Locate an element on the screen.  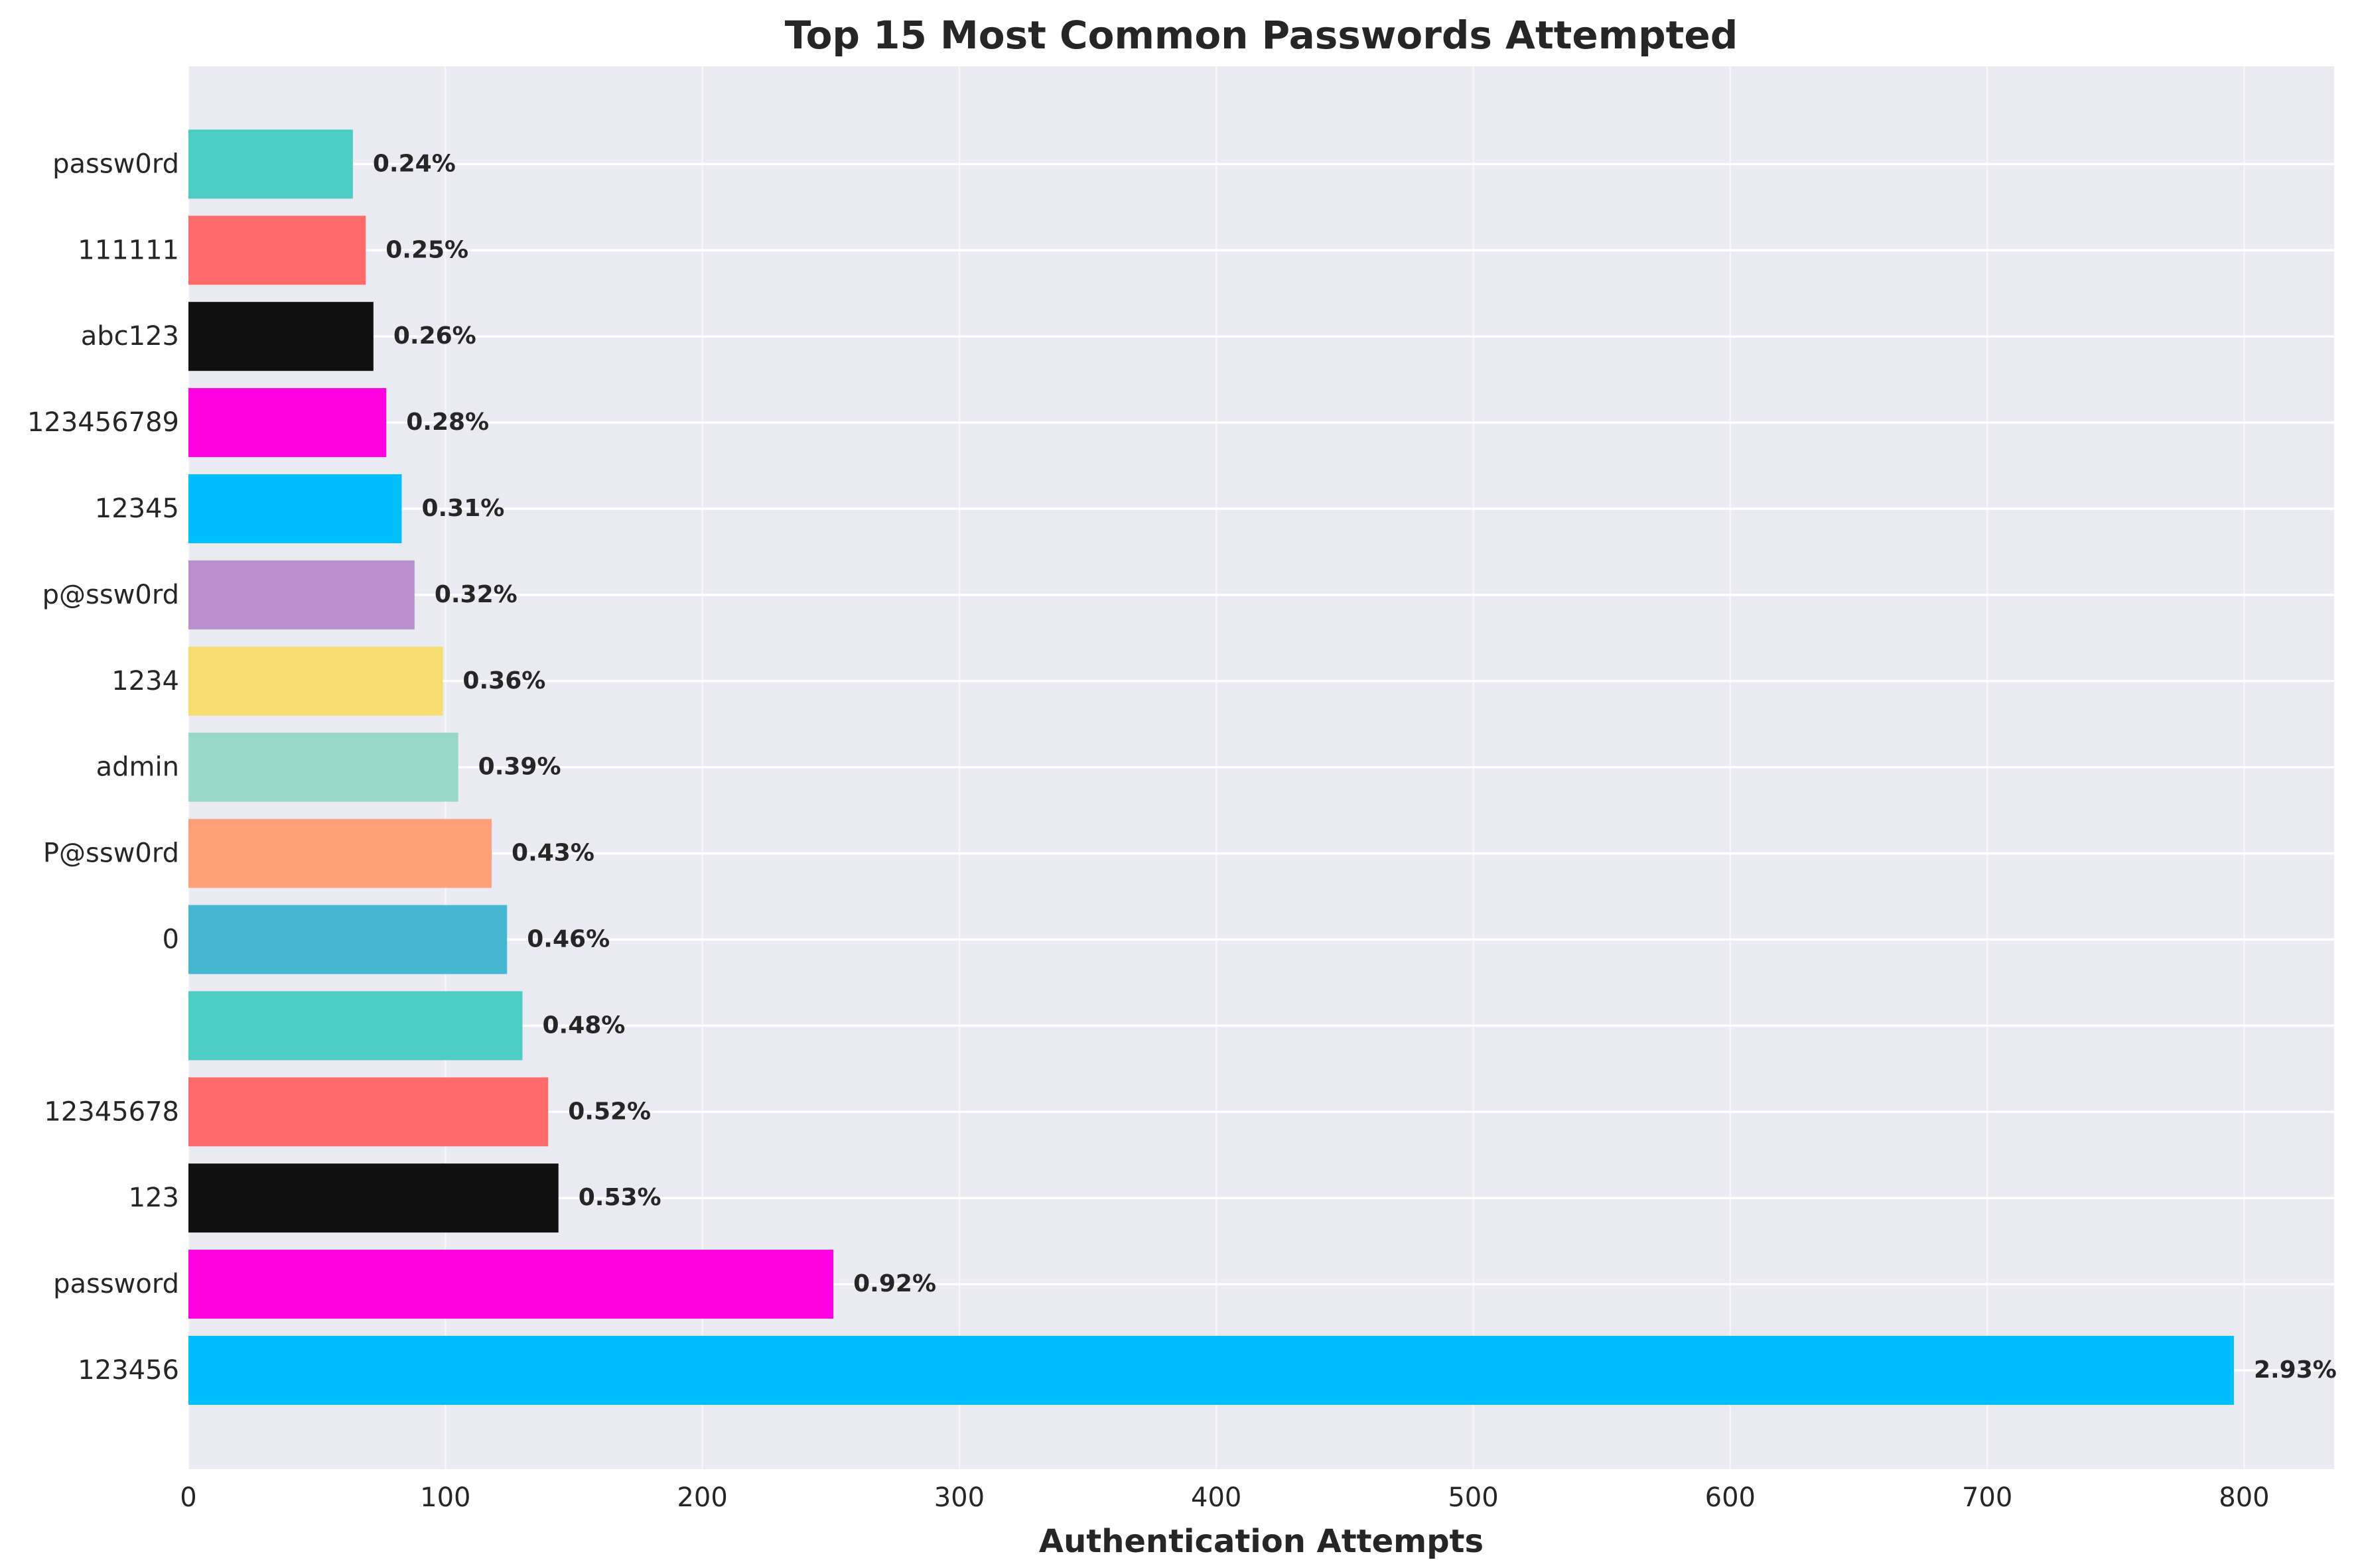
x-axis-tick-labels: 0 100 200 300 400 500 600 700 800 is located at coordinates (1224, 1498).